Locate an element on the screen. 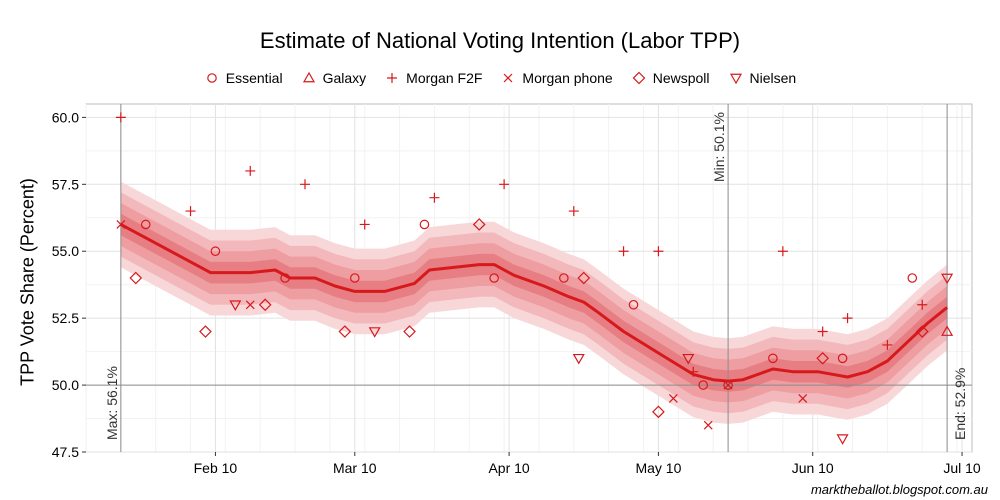 The image size is (1000, 500). x-tick-label: Apr 10 is located at coordinates (508, 468).